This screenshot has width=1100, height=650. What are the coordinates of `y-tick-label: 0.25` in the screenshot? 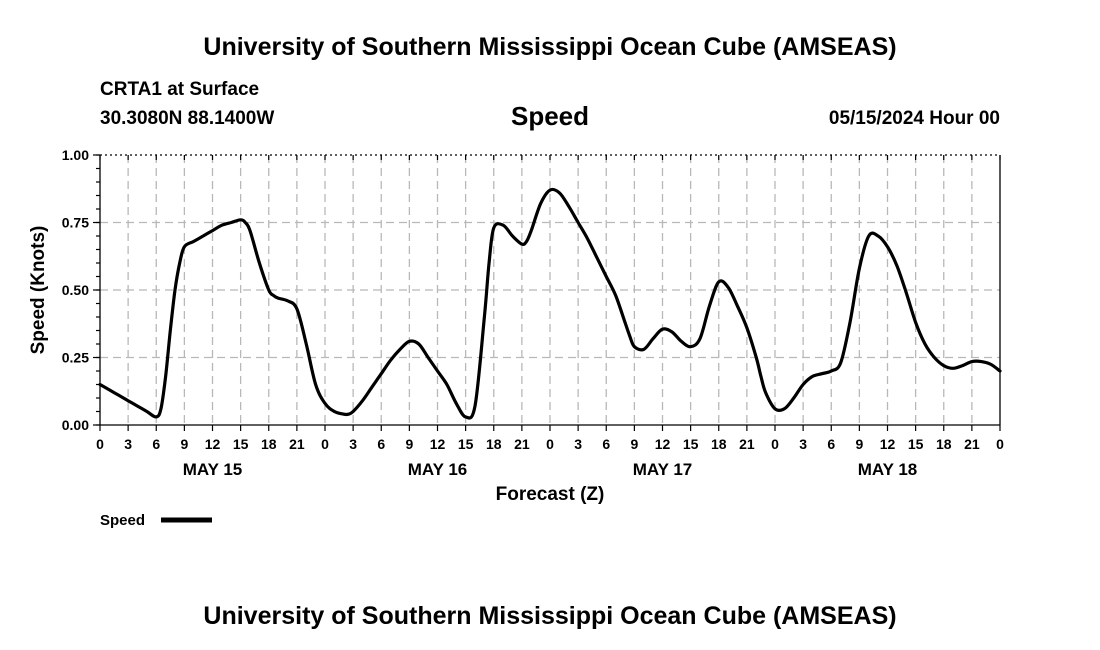 It's located at (75, 358).